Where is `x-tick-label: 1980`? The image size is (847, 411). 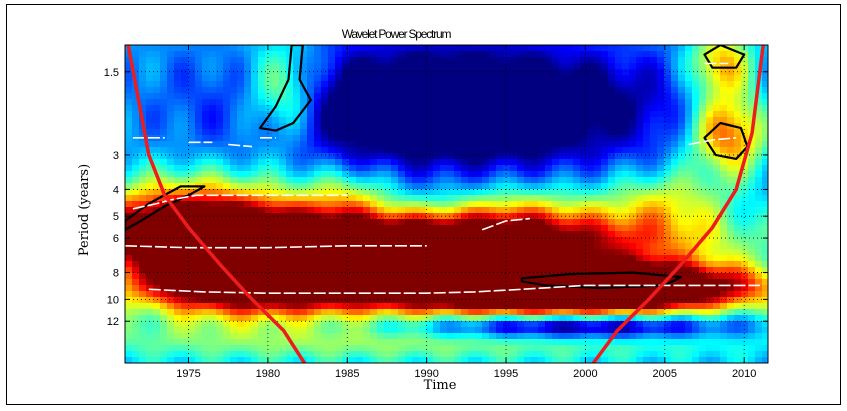 x-tick-label: 1980 is located at coordinates (268, 374).